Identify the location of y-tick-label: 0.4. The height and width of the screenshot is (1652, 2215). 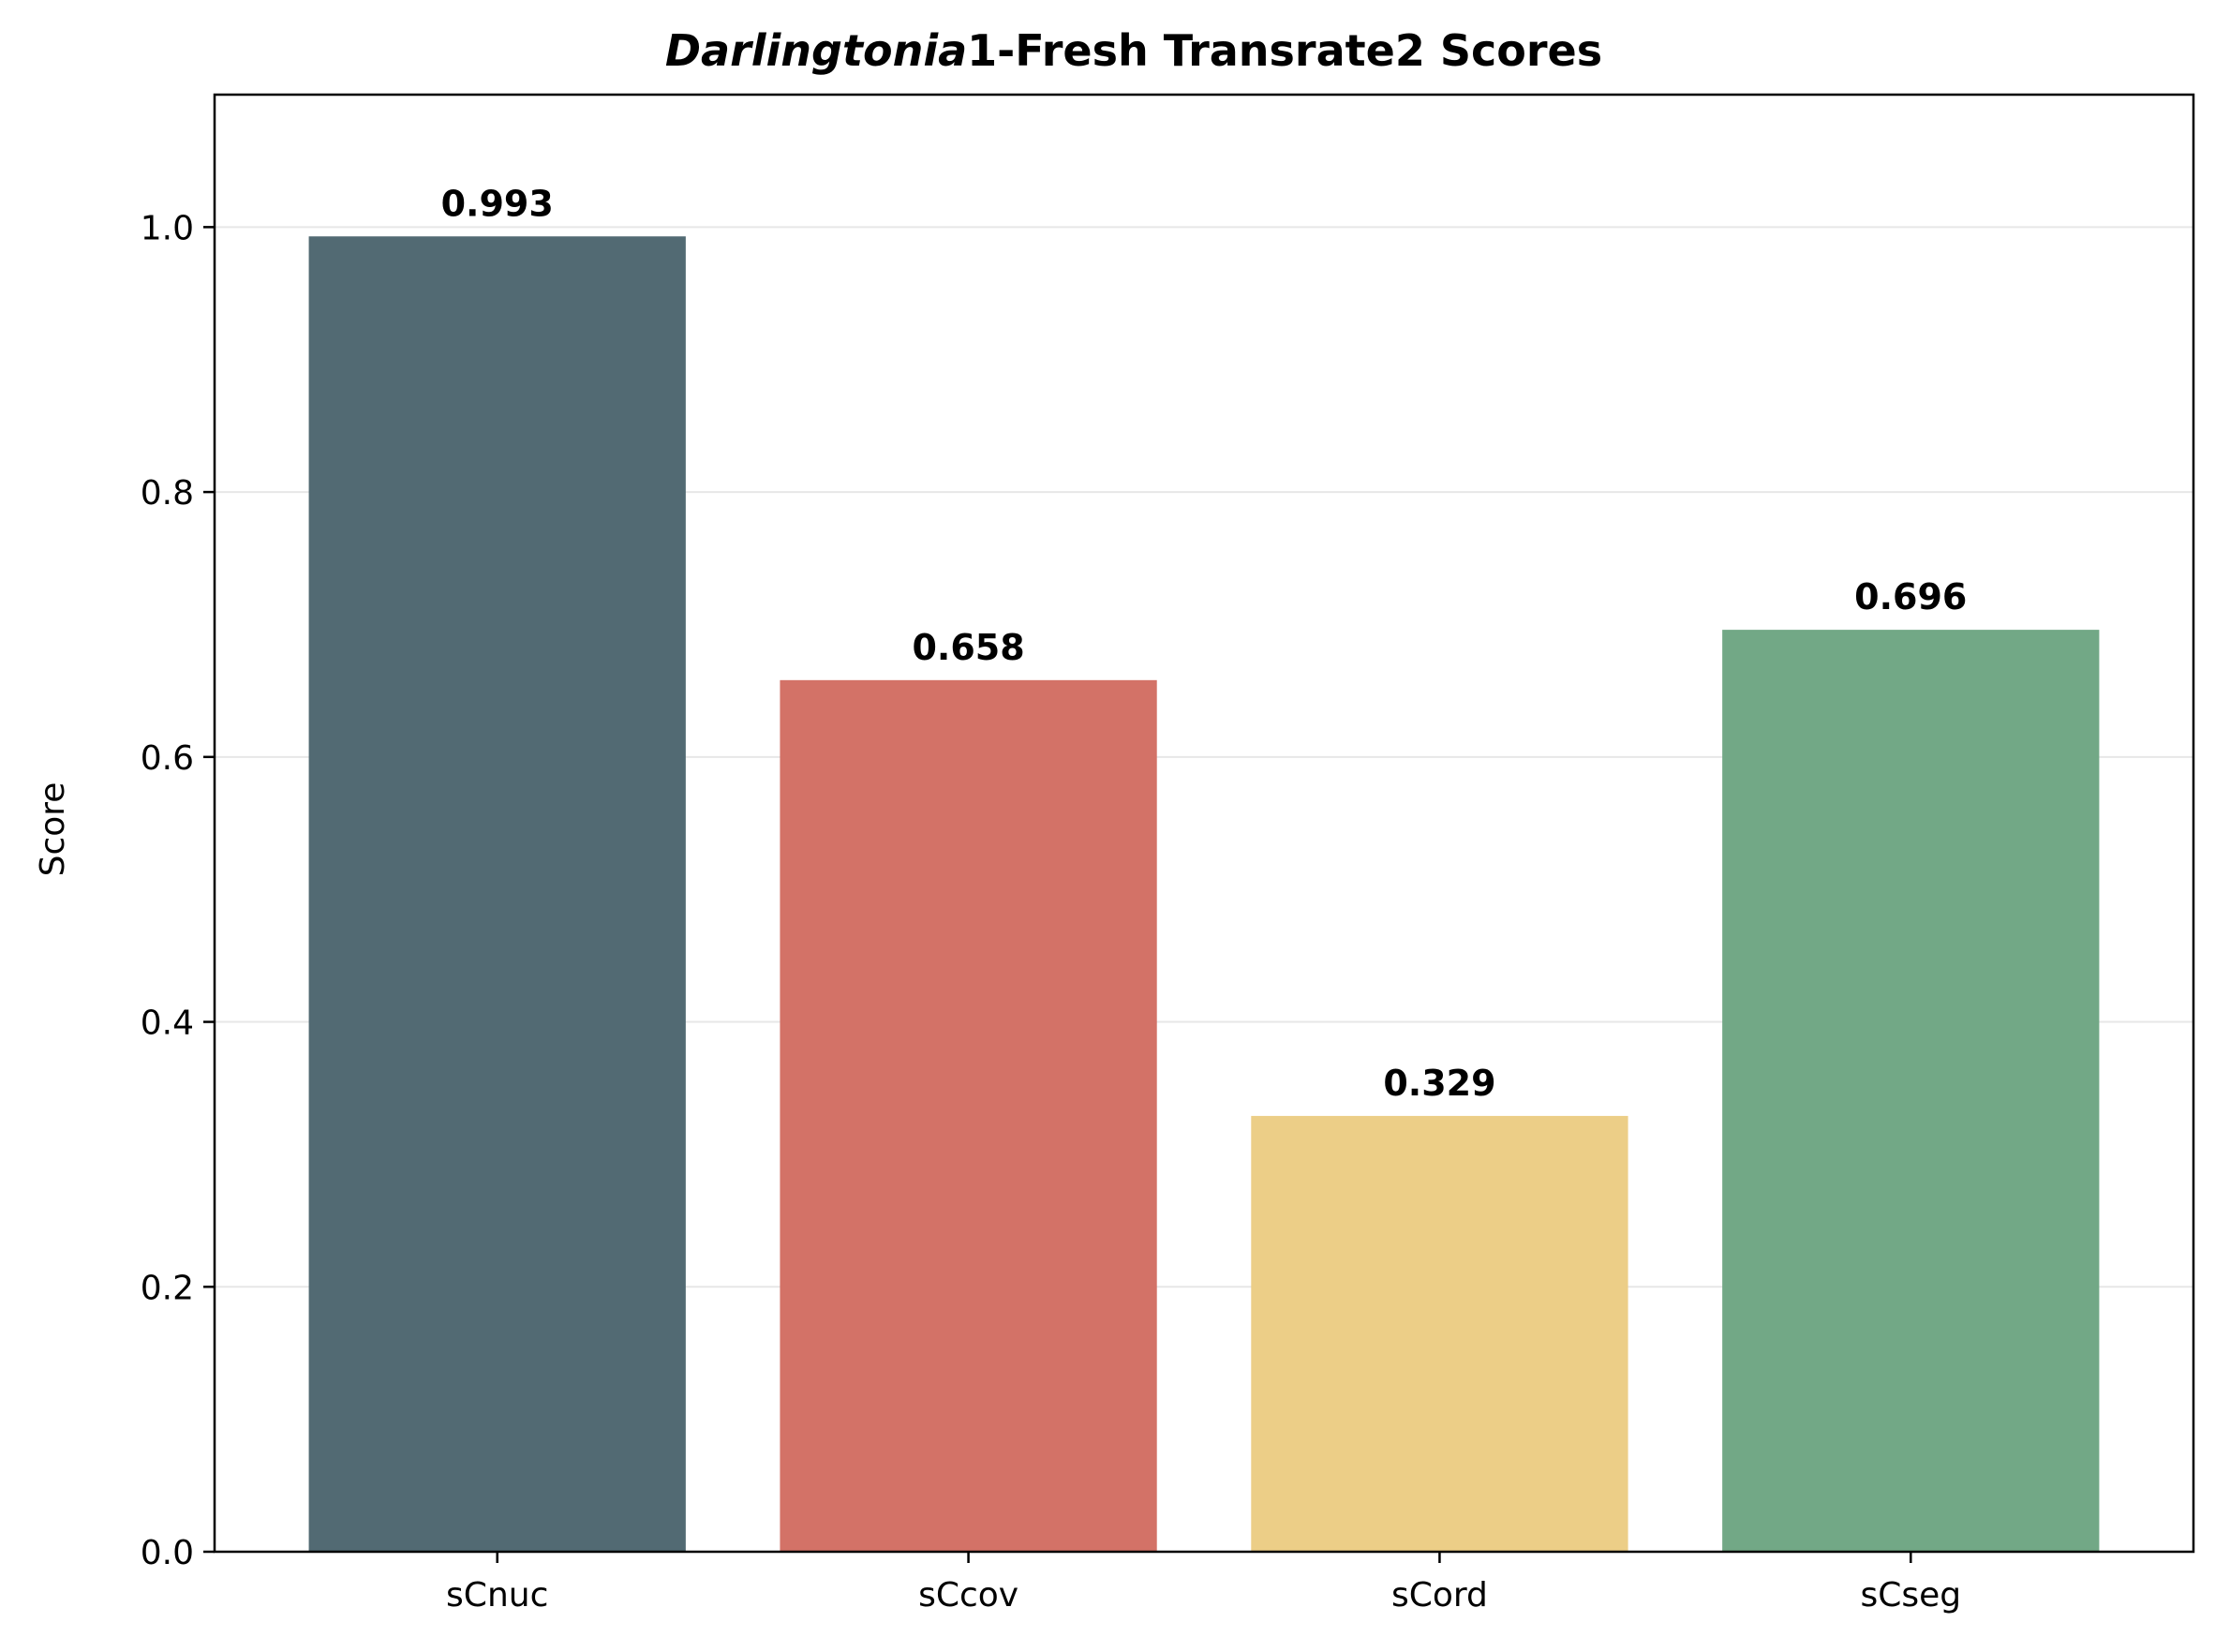
(167, 1024).